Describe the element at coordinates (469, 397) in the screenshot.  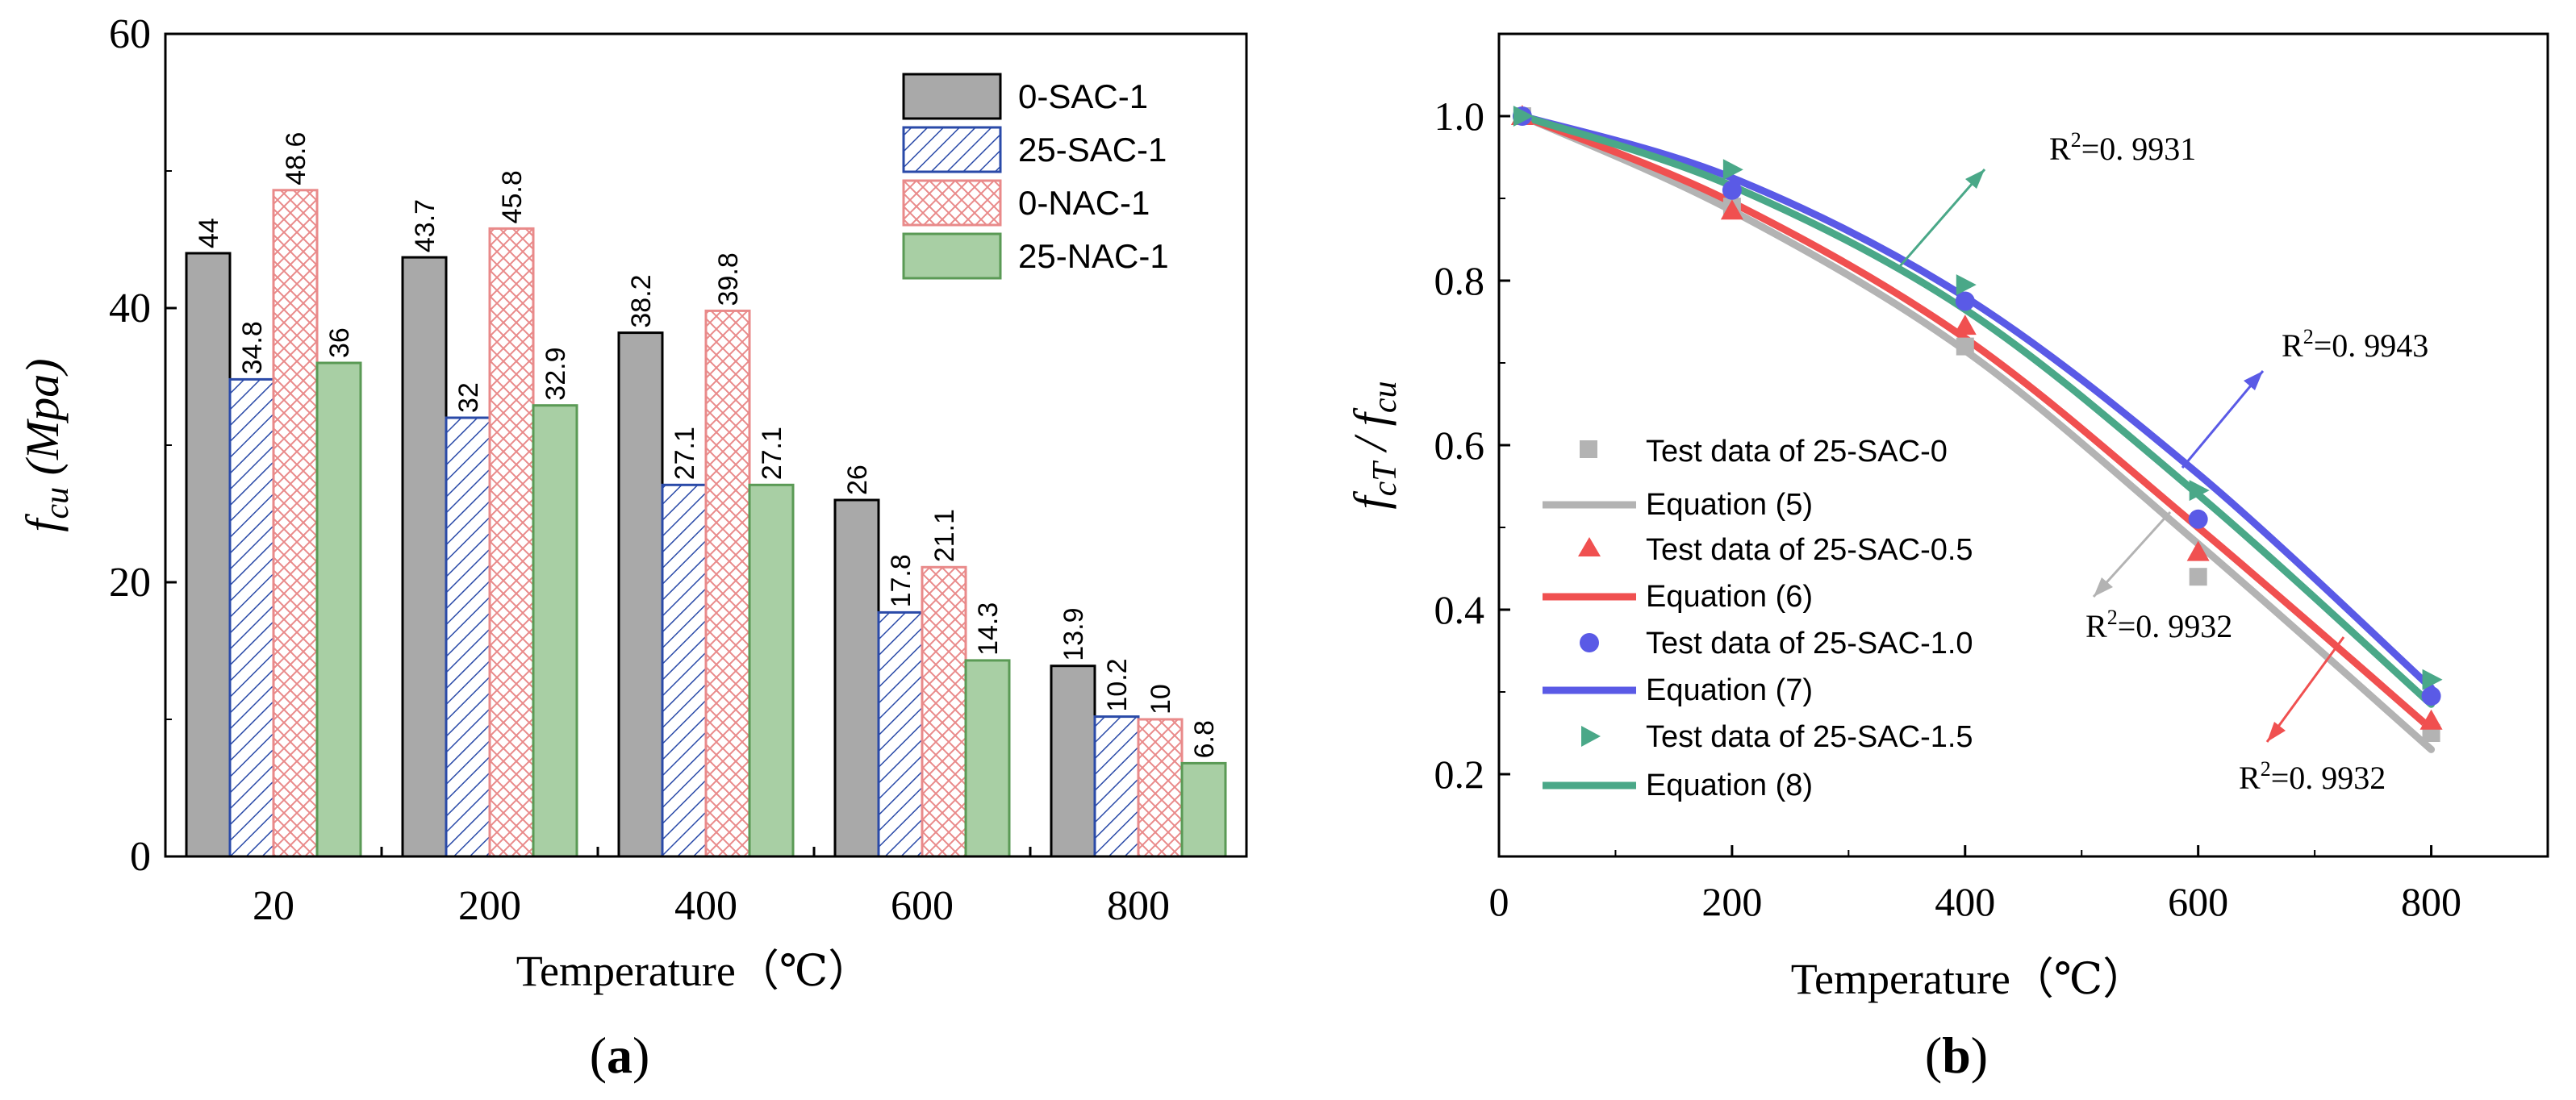
I see `bar-label-25-sac-1-200: 32` at that location.